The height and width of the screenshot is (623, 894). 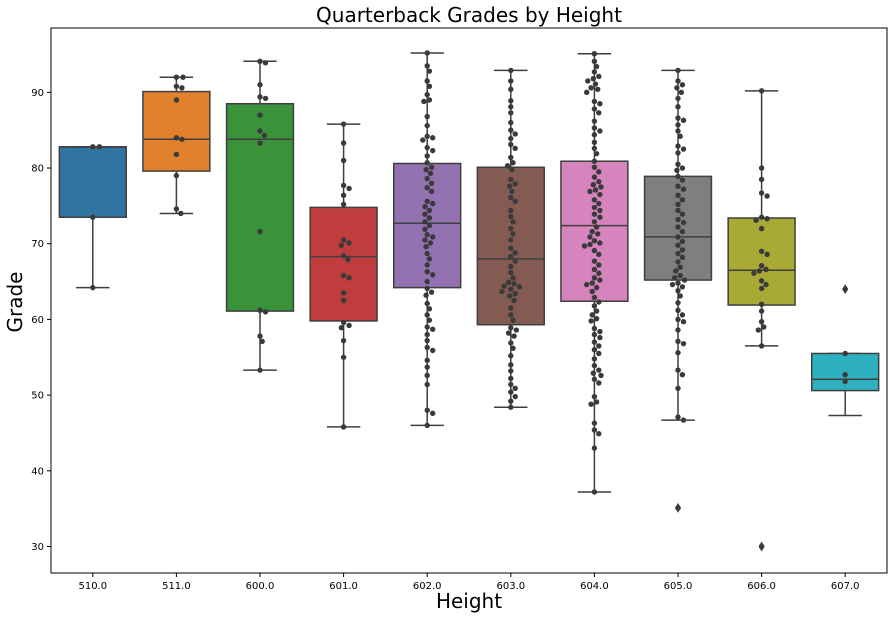 I want to click on y-axis-label: Grade, so click(x=15, y=302).